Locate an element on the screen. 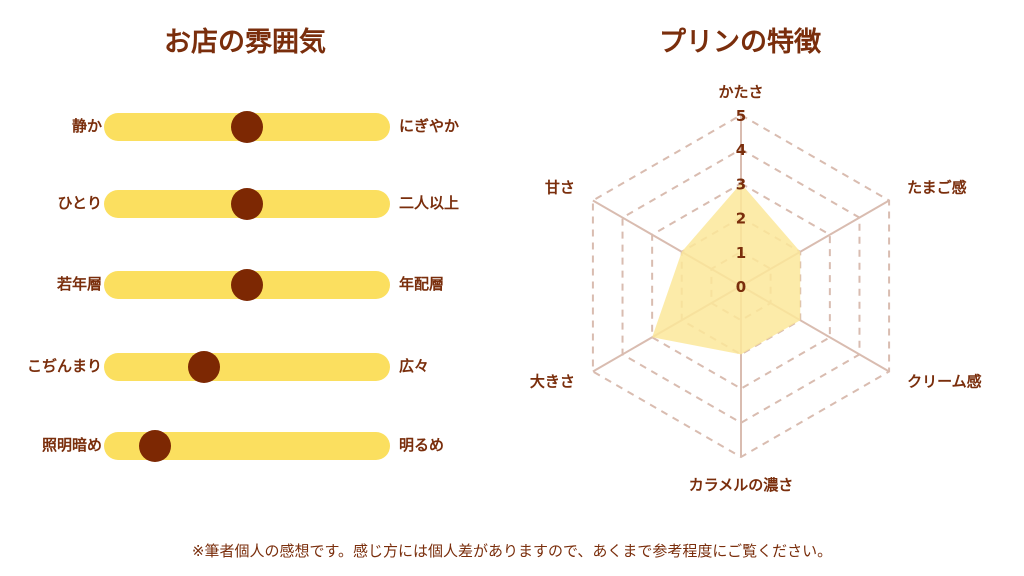  slider-row-young-old: 若年層 年配層 is located at coordinates (260, 284).